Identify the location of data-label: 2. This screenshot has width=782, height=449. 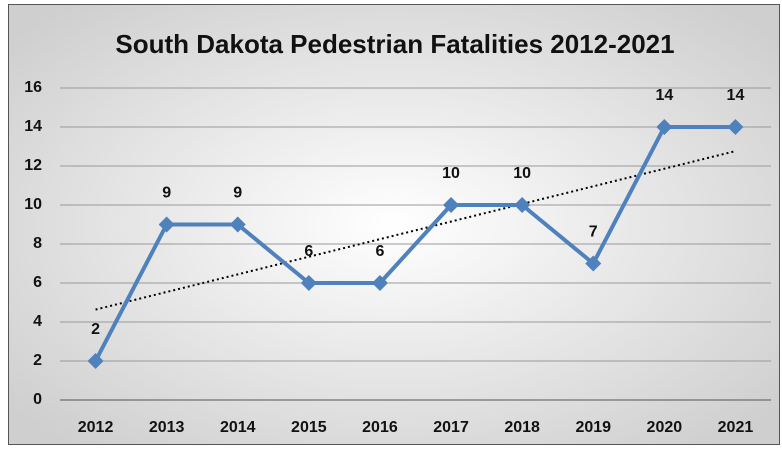
(95, 329).